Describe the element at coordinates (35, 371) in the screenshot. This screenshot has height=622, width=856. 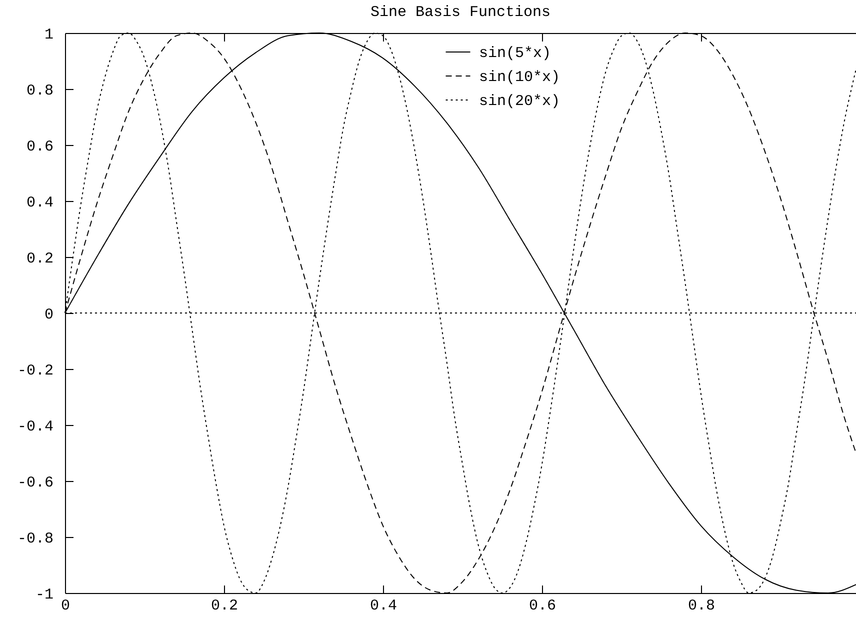
I see `y-tick-label: -0.2` at that location.